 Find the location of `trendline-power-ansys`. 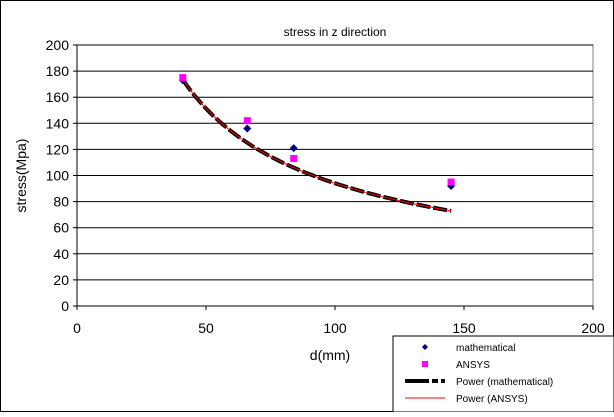

trendline-power-ansys is located at coordinates (317, 145).